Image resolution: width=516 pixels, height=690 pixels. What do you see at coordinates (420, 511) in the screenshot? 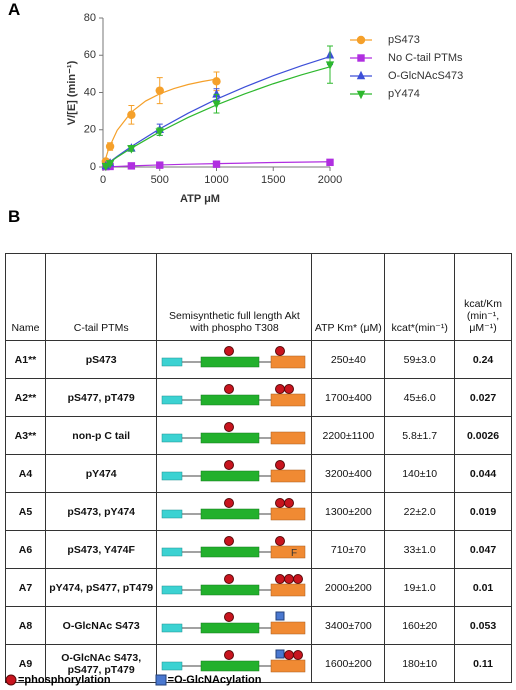
I see `kcat-cell: 22±2.0` at bounding box center [420, 511].